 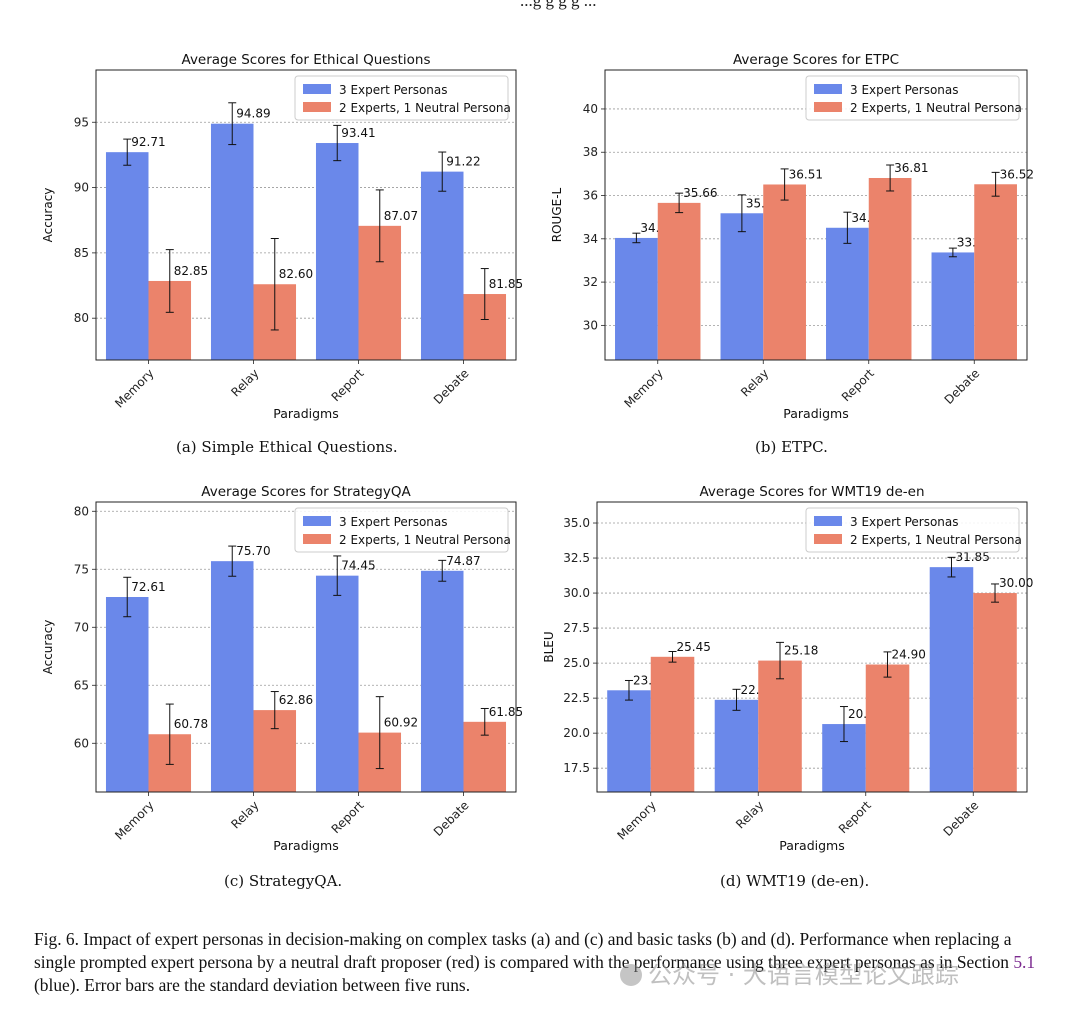 What do you see at coordinates (576, 698) in the screenshot?
I see `y-tick-label: 22.5` at bounding box center [576, 698].